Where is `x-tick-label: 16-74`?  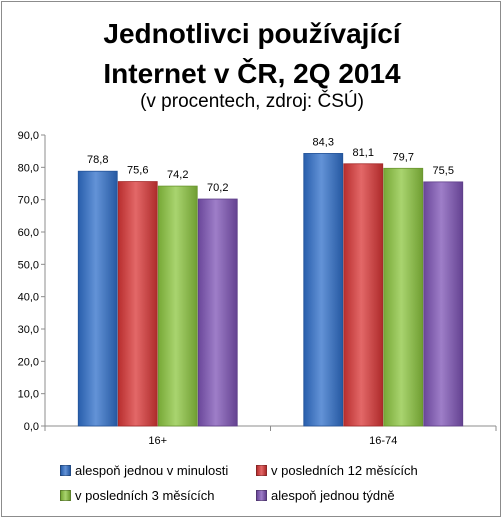 x-tick-label: 16-74 is located at coordinates (383, 441).